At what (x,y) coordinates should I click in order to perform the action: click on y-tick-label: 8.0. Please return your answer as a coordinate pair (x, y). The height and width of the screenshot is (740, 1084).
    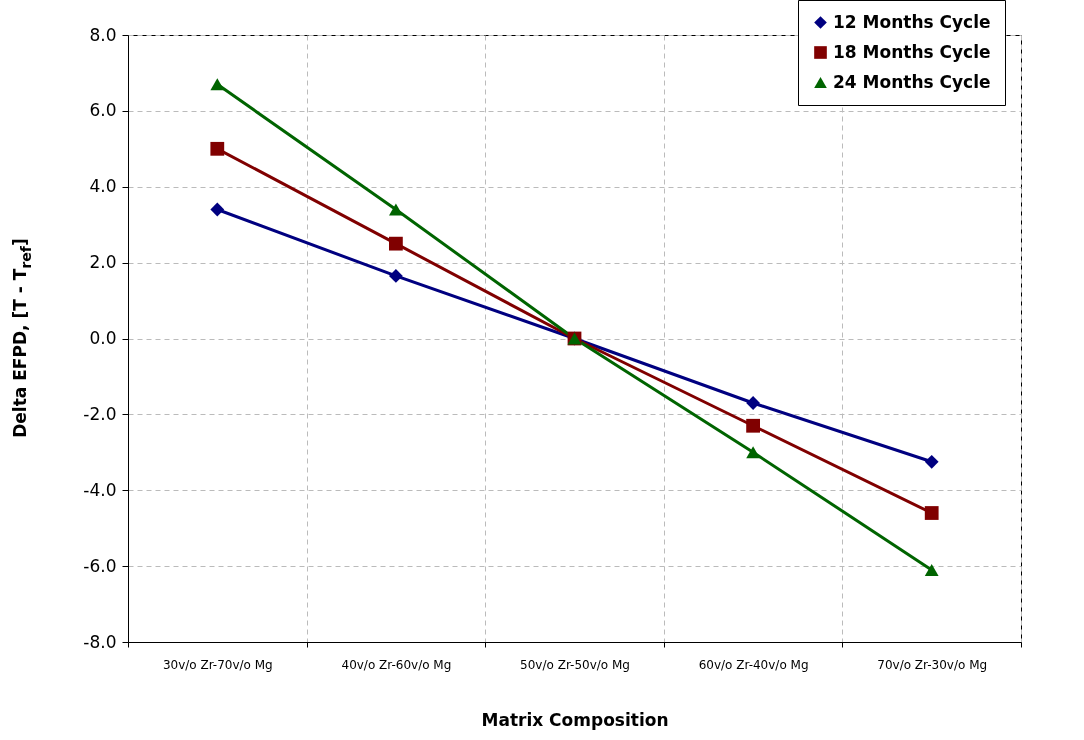
    Looking at the image, I should click on (103, 34).